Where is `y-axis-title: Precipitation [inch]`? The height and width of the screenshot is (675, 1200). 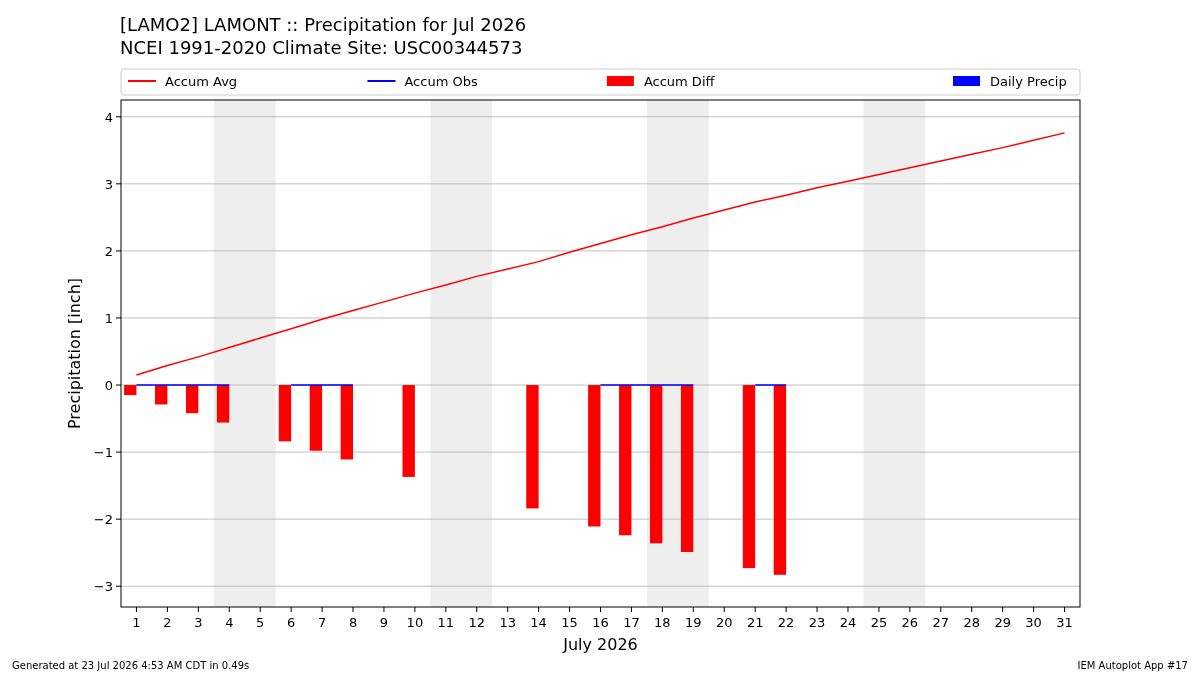
y-axis-title: Precipitation [inch] is located at coordinates (74, 353).